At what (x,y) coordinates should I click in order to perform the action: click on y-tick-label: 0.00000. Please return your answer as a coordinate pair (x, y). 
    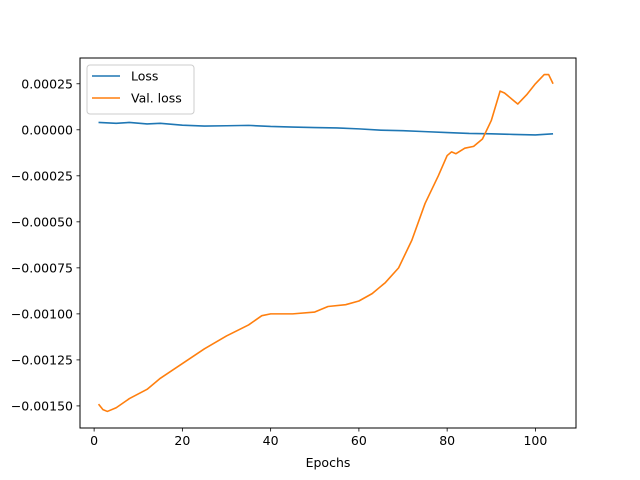
    Looking at the image, I should click on (47, 129).